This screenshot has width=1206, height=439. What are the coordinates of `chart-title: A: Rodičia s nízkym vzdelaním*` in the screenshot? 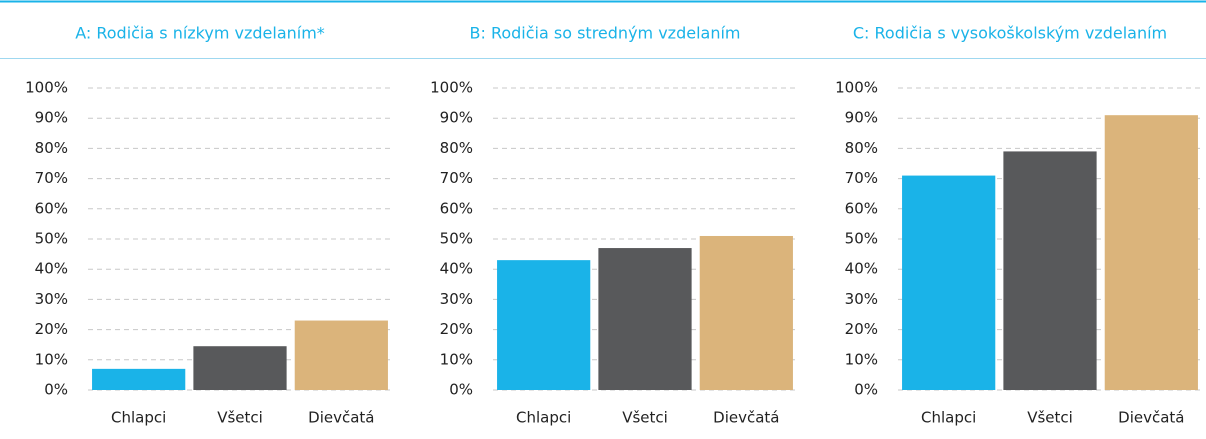 It's located at (200, 33).